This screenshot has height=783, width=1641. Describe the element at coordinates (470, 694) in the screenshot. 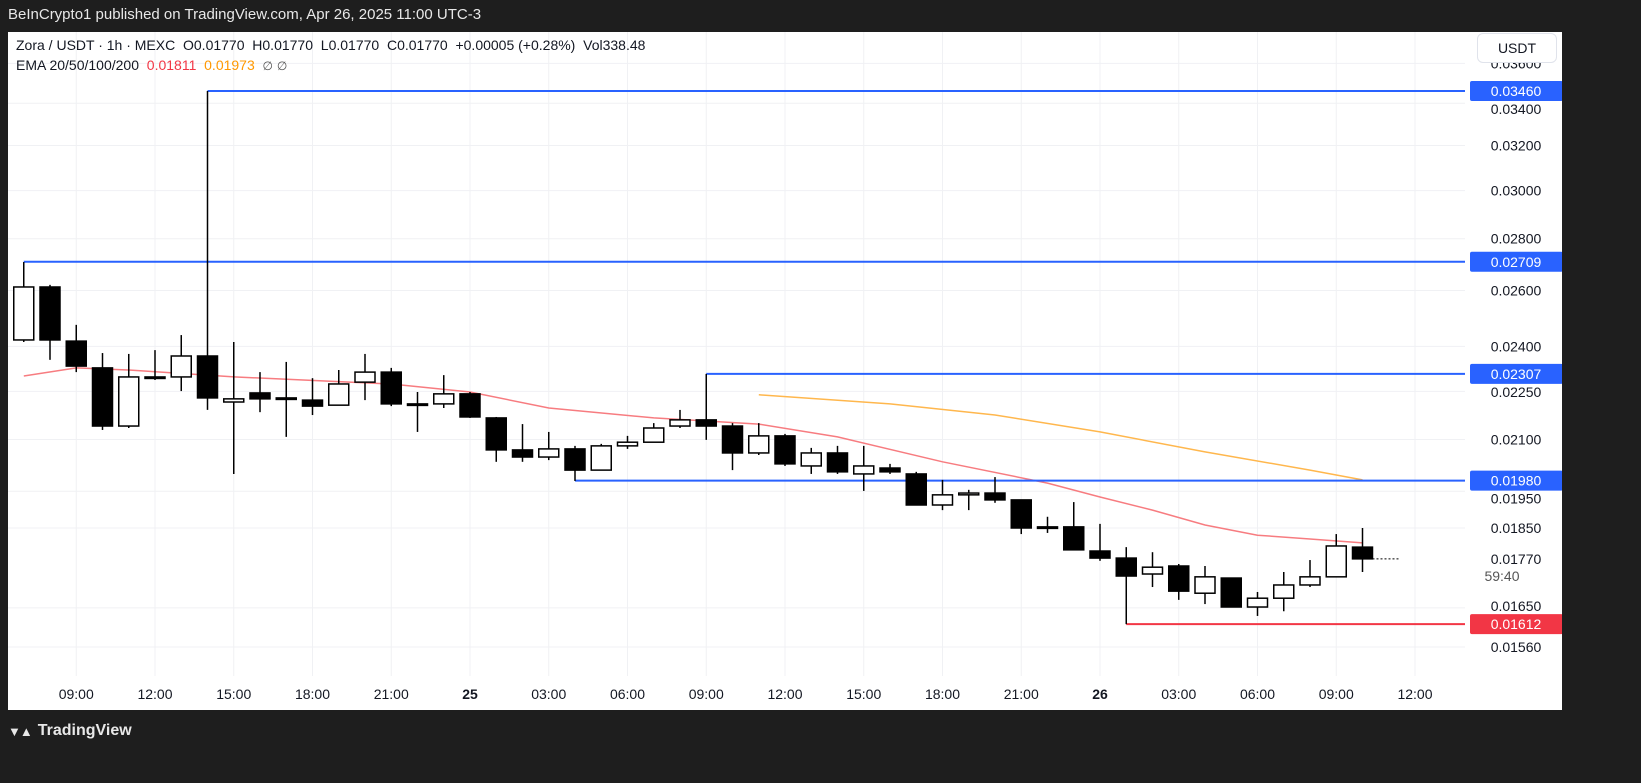

I see `x-tick-label: 25` at that location.